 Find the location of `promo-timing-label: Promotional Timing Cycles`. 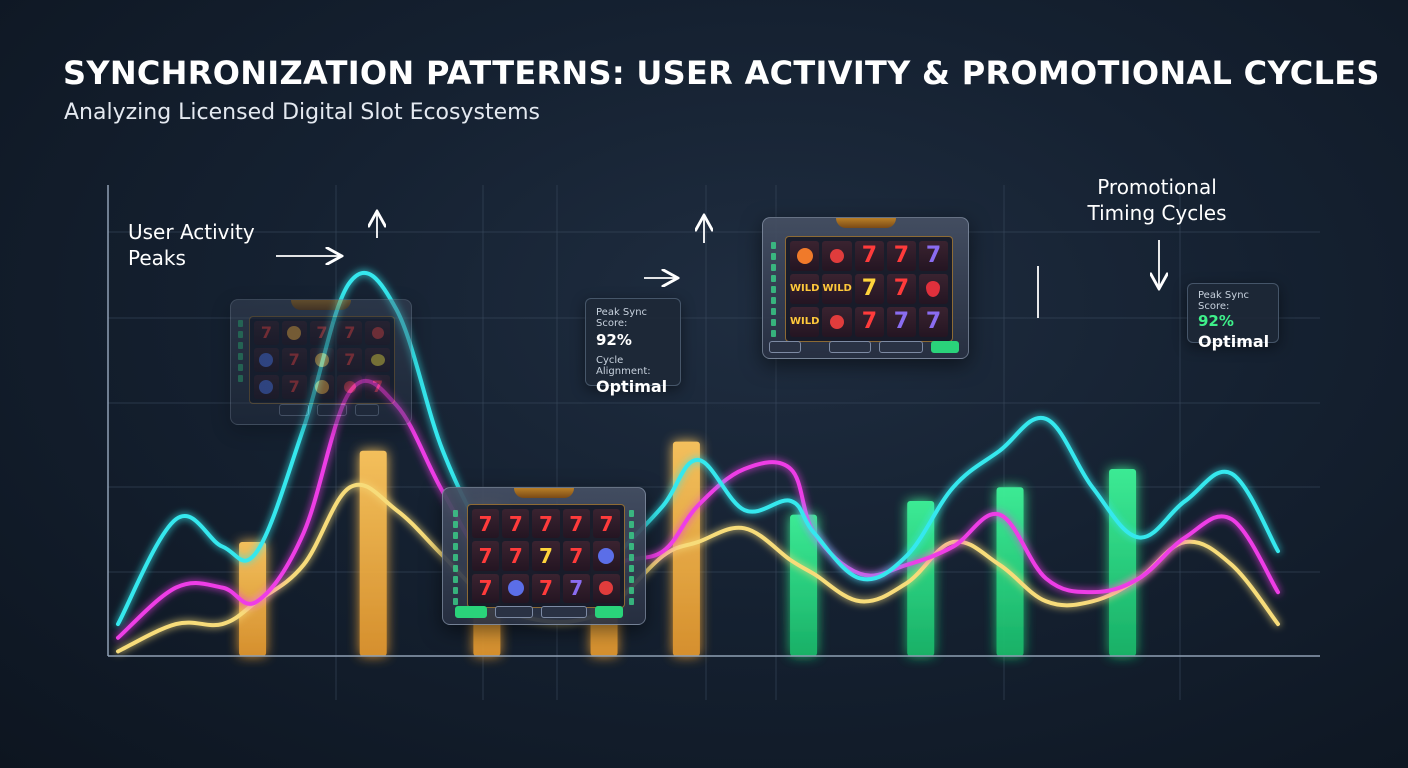

promo-timing-label: Promotional Timing Cycles is located at coordinates (1157, 200).